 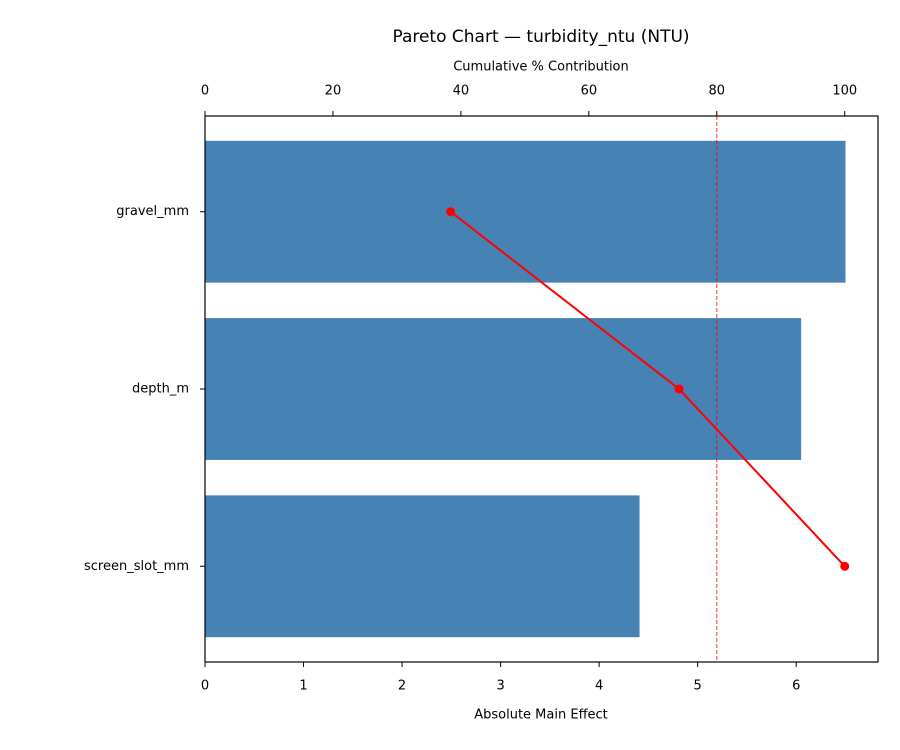 What do you see at coordinates (333, 91) in the screenshot?
I see `x2-tick-label: 20` at bounding box center [333, 91].